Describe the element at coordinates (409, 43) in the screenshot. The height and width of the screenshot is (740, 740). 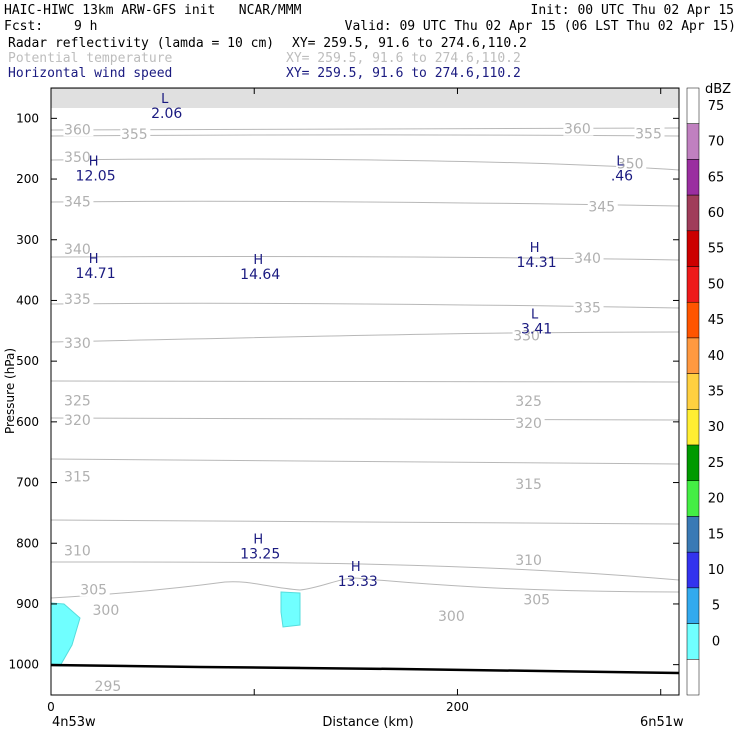
I see `field-xy-reflectivity: XY= 259.5, 91.6 to 274.6,110.2` at that location.